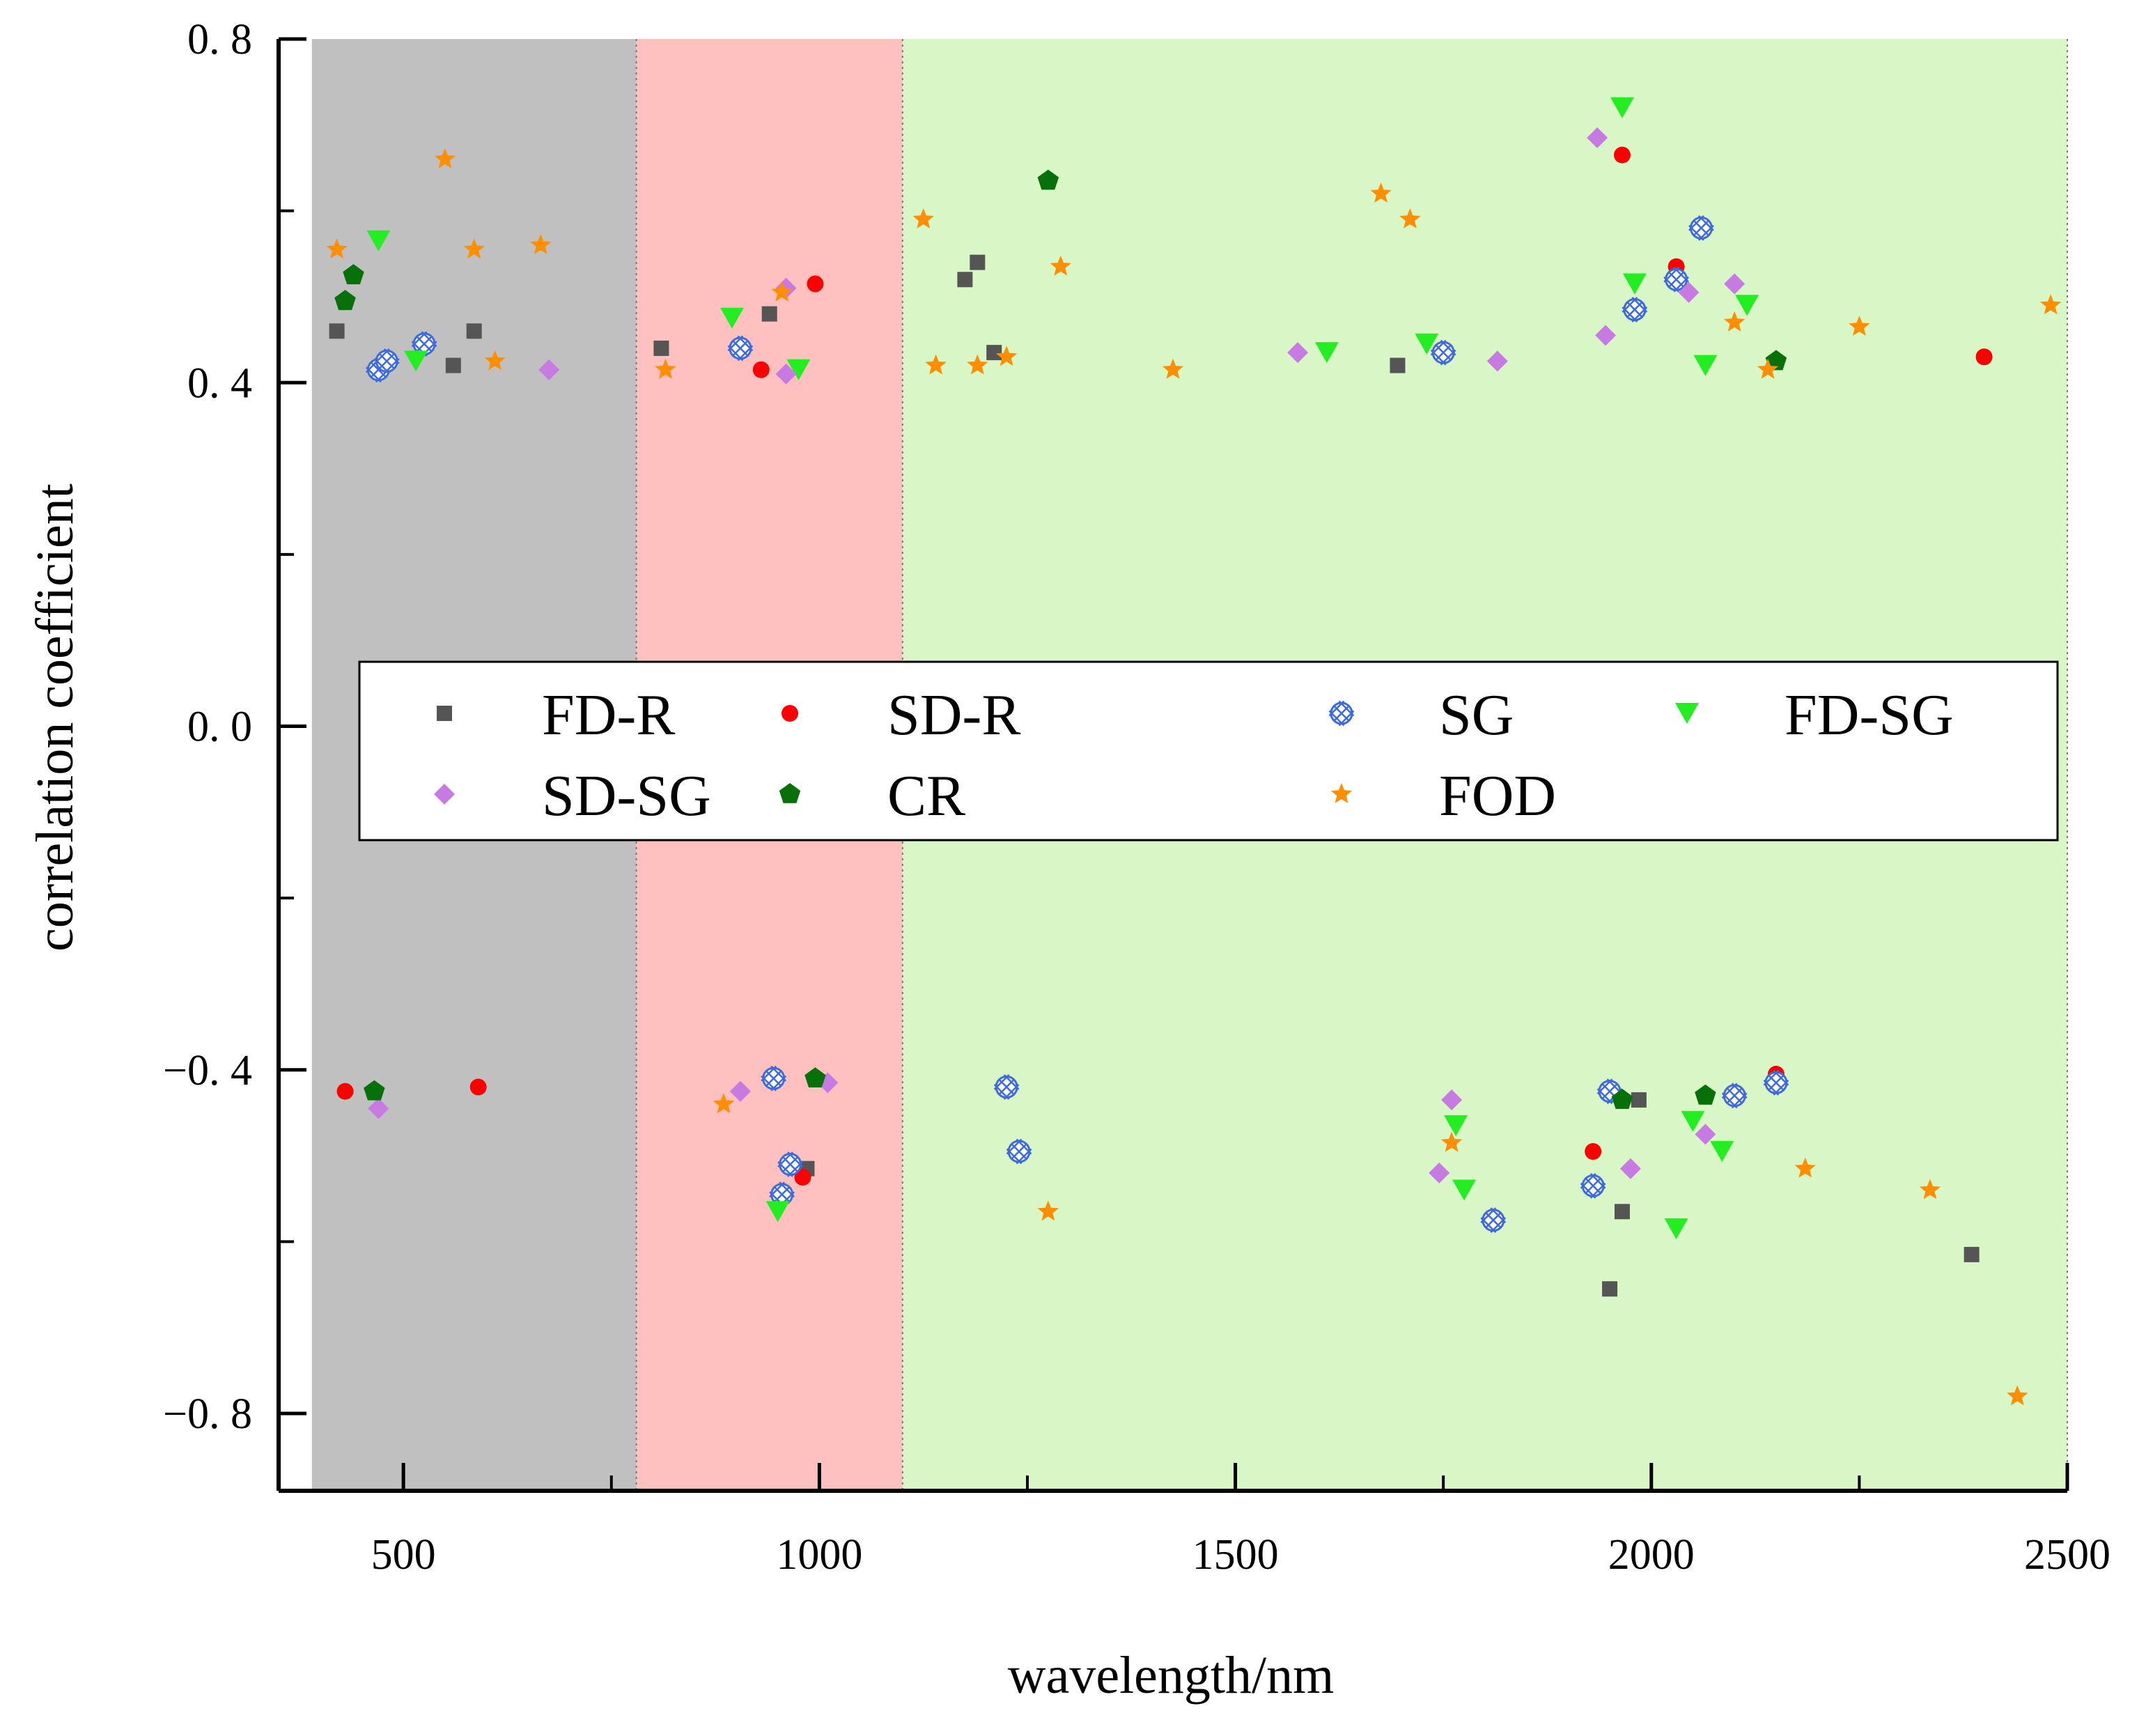  Describe the element at coordinates (1235, 1555) in the screenshot. I see `x-tick-label-1500: 1500` at that location.